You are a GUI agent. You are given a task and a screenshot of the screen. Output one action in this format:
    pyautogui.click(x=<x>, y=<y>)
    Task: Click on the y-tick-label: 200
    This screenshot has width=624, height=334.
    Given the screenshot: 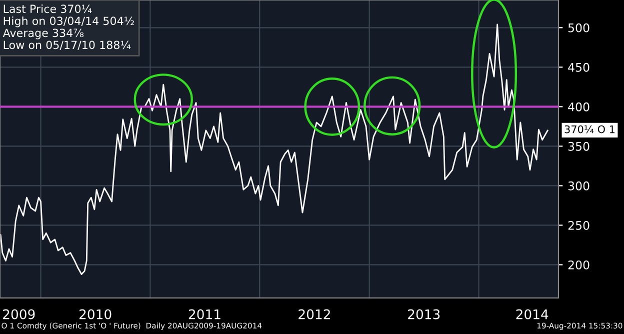 What is the action you would take?
    pyautogui.click(x=579, y=265)
    